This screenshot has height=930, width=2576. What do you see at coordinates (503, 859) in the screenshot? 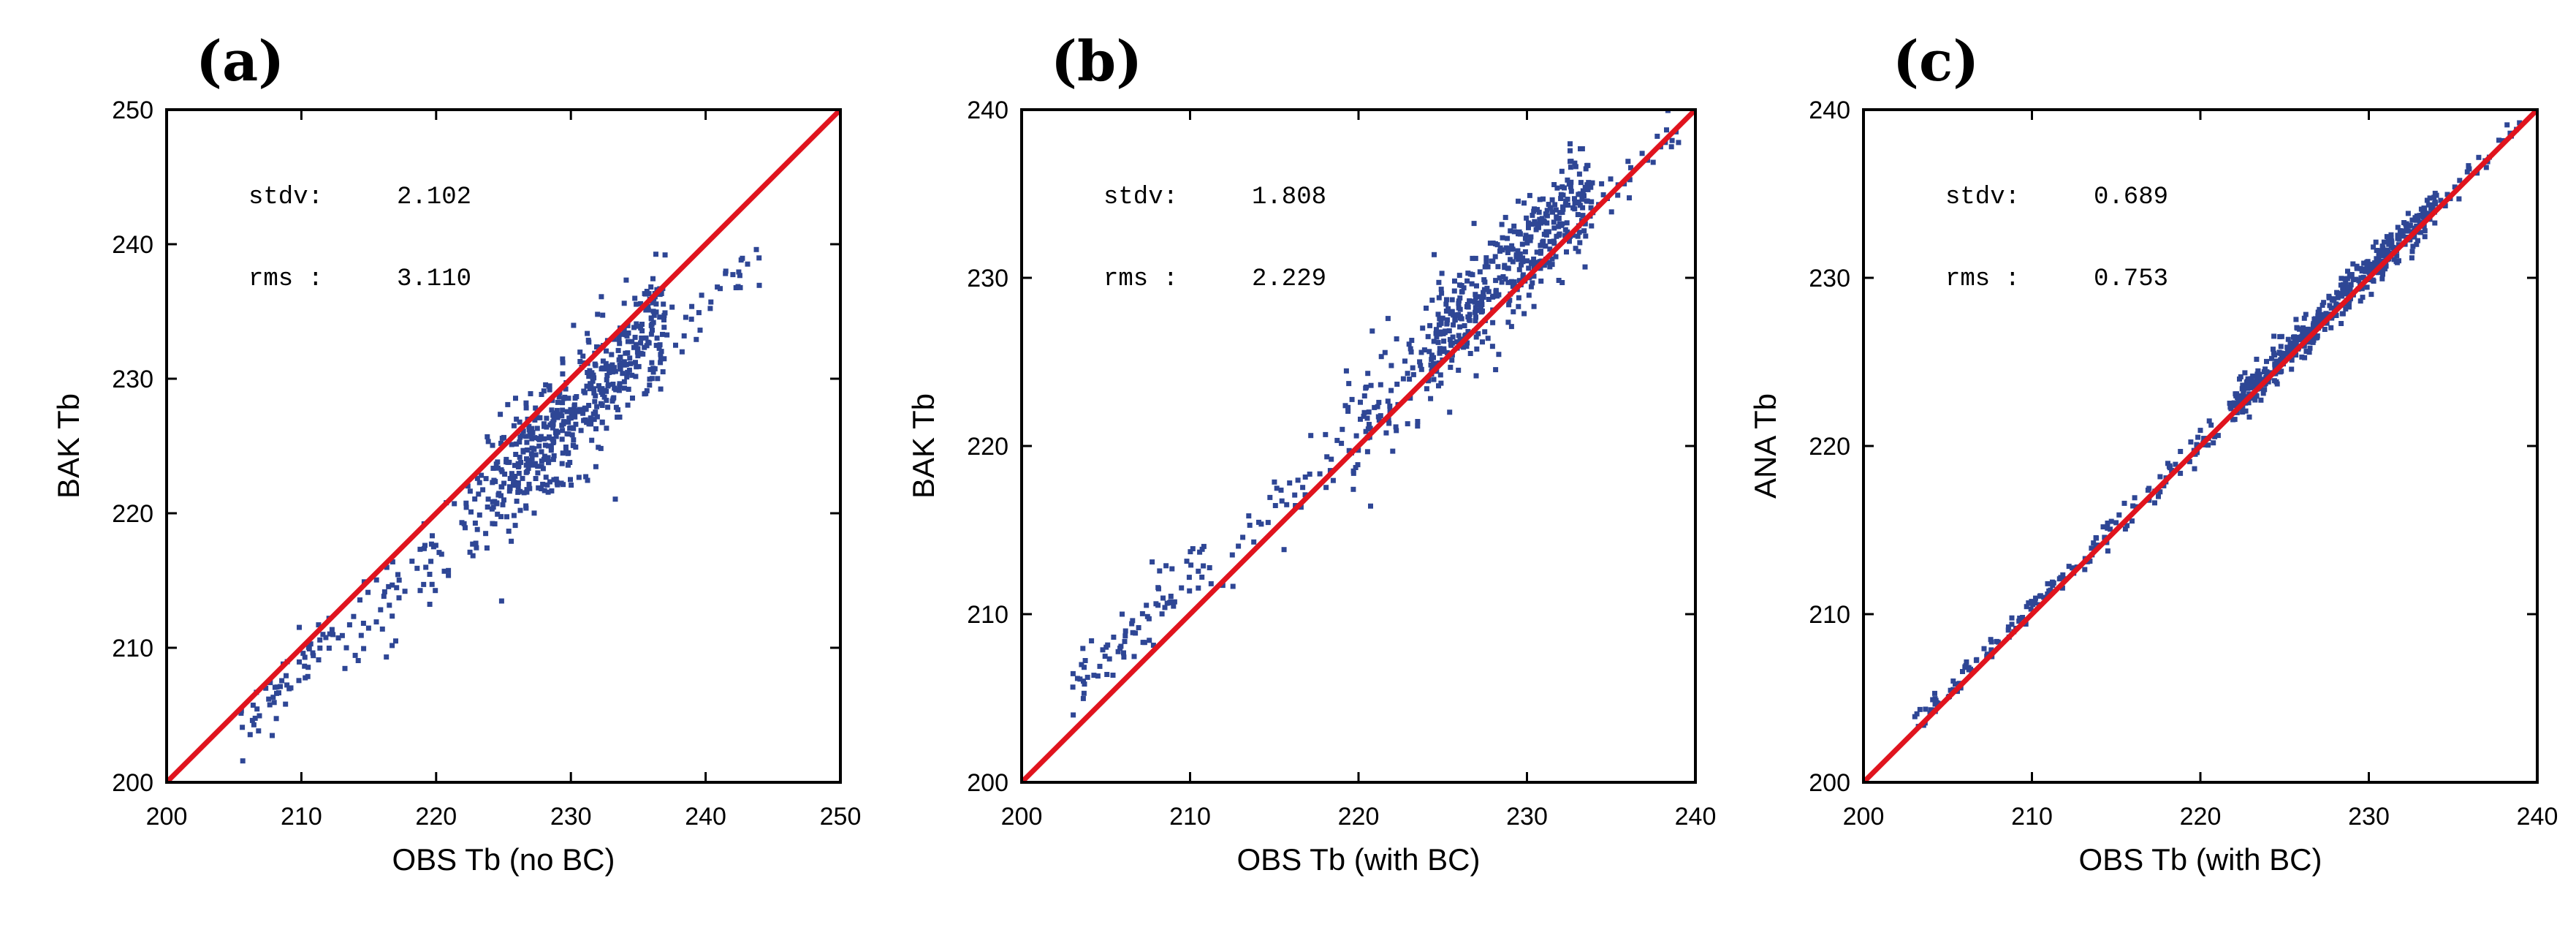
I see `x-axis-title: OBS Tb (no BC)` at bounding box center [503, 859].